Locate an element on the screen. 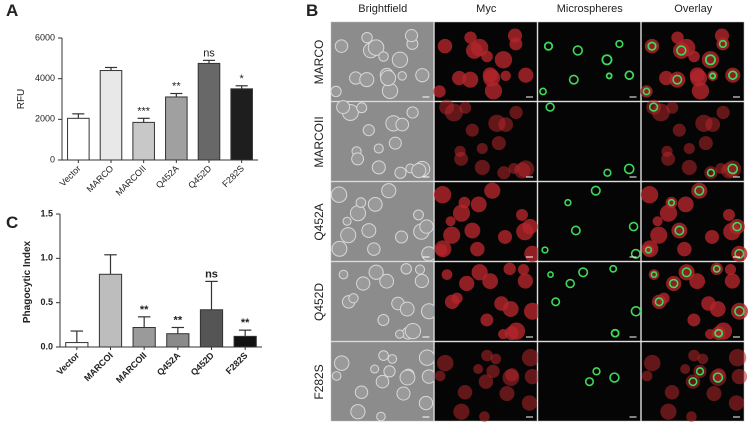  column-header: Myc is located at coordinates (486, 9).